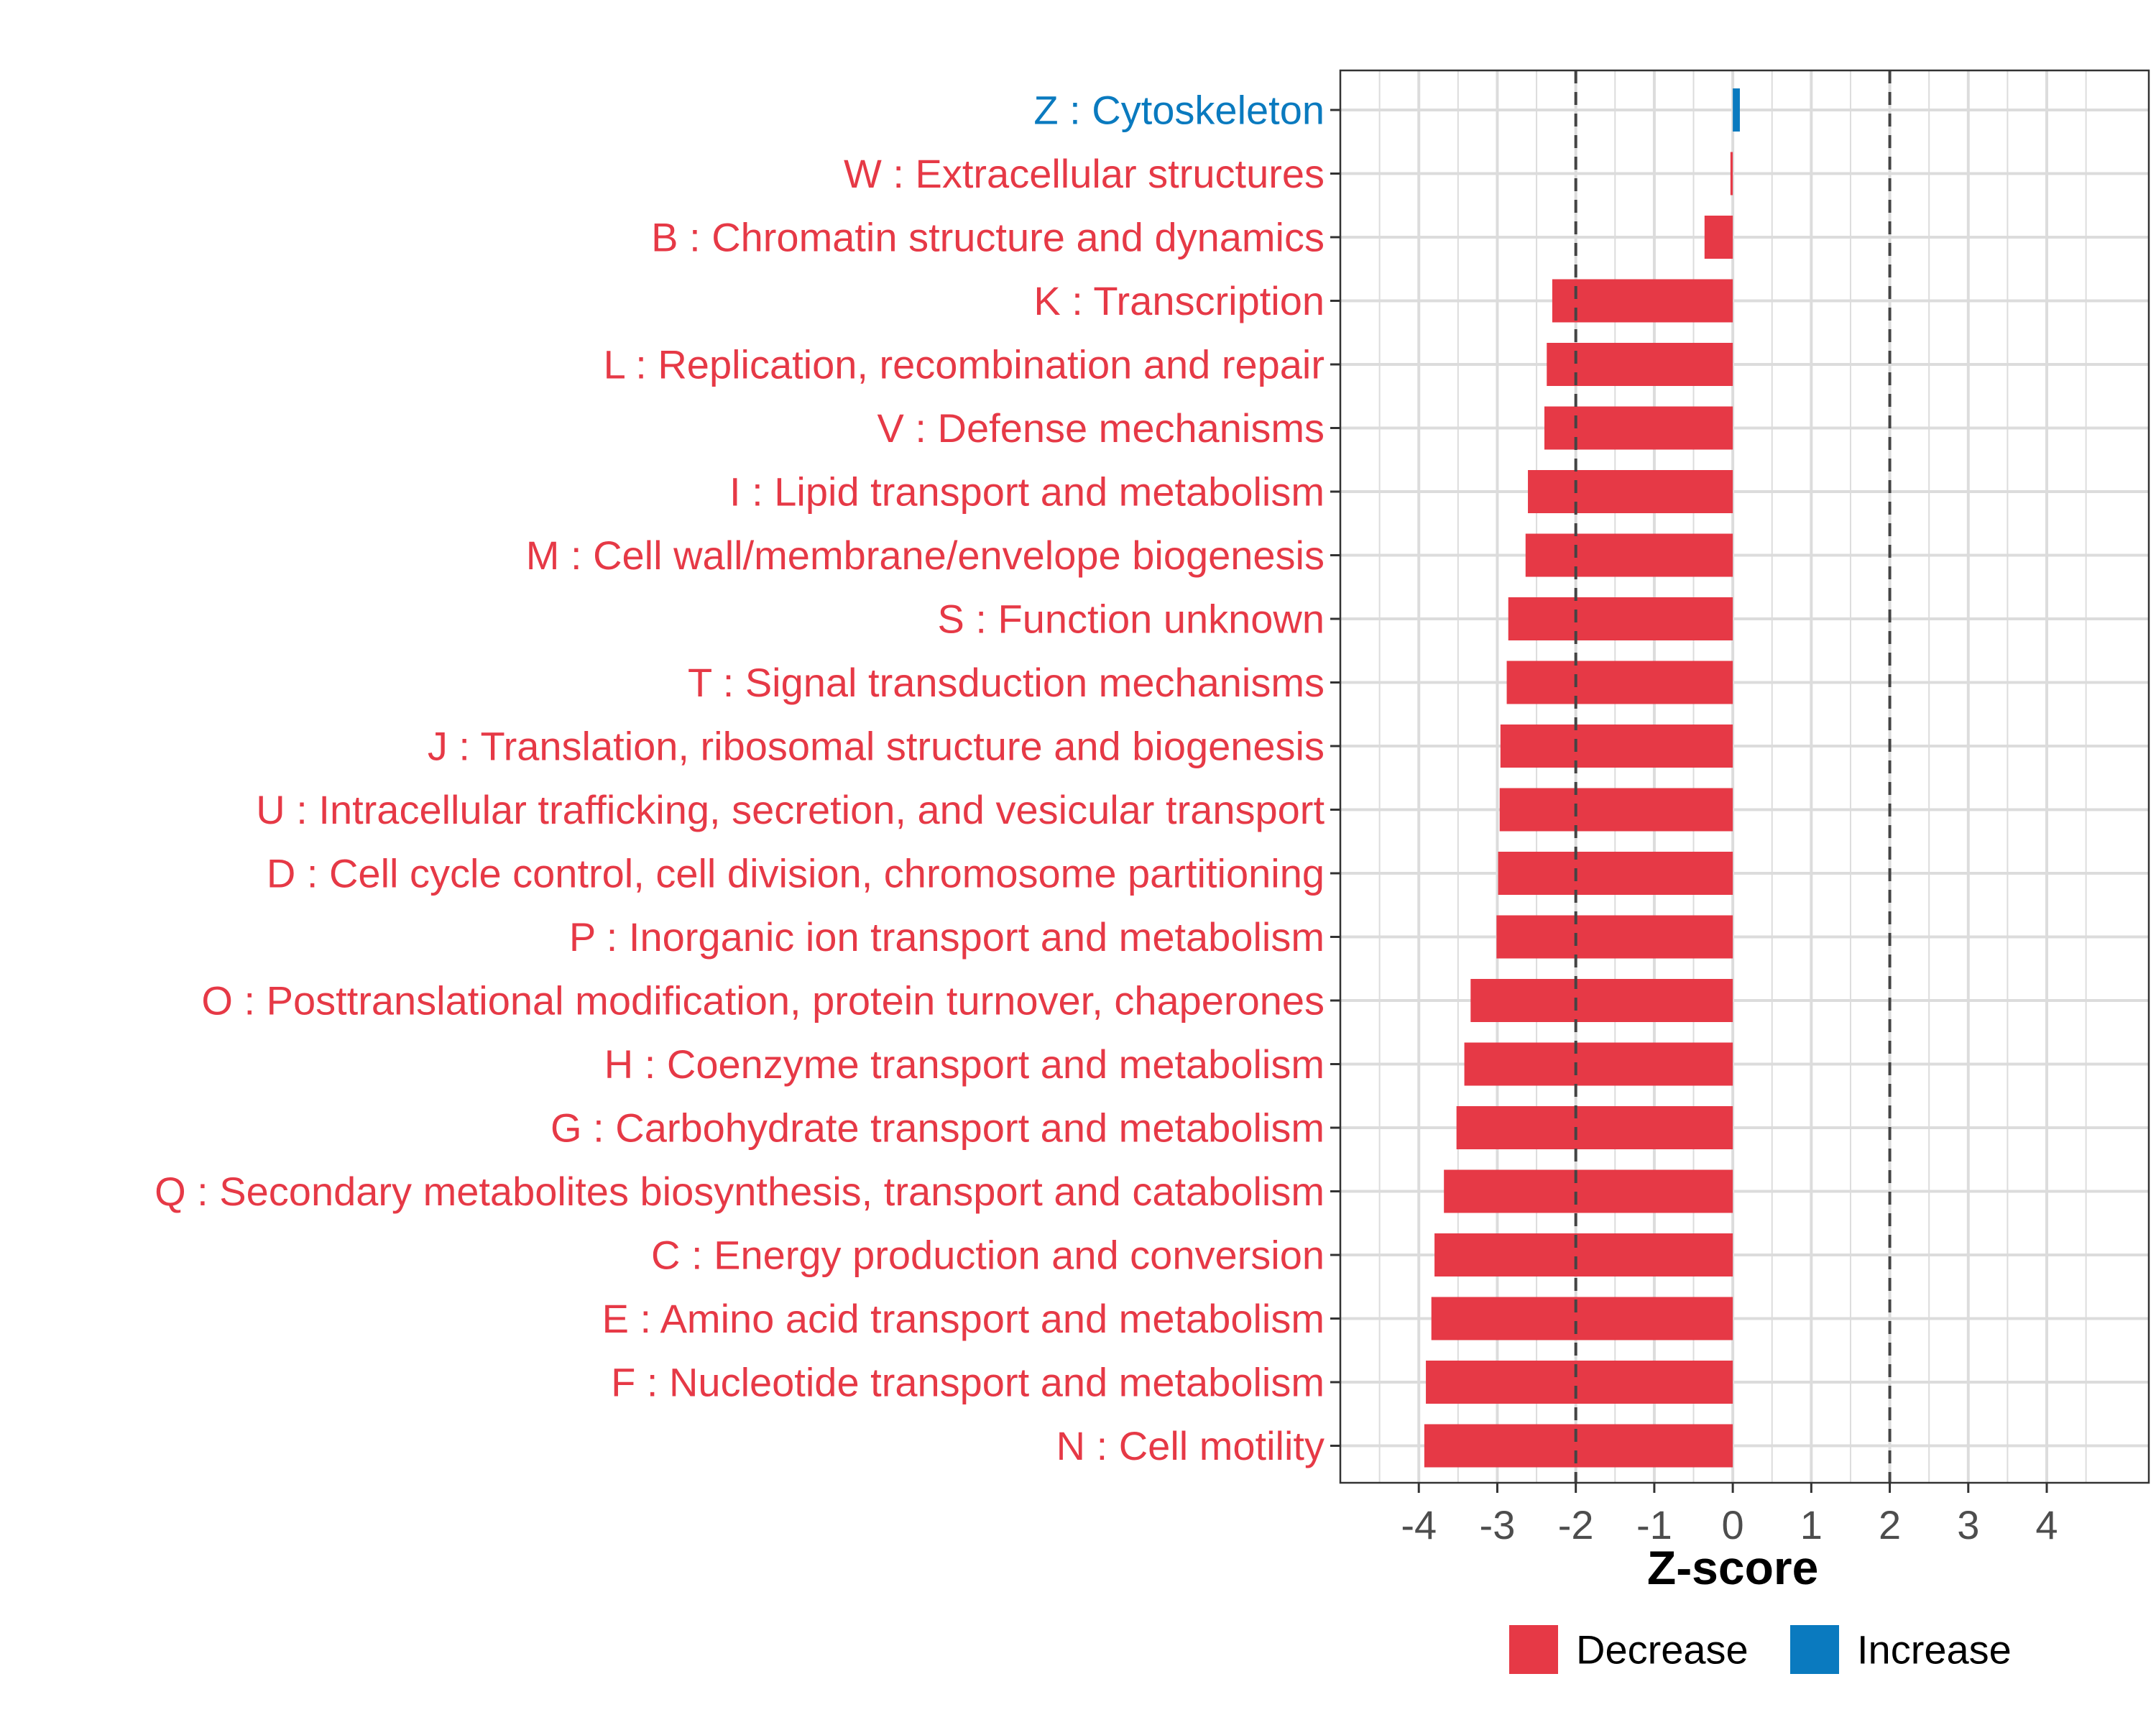 This screenshot has height=1725, width=2156. What do you see at coordinates (1179, 300) in the screenshot?
I see `category-label: K : Transcription` at bounding box center [1179, 300].